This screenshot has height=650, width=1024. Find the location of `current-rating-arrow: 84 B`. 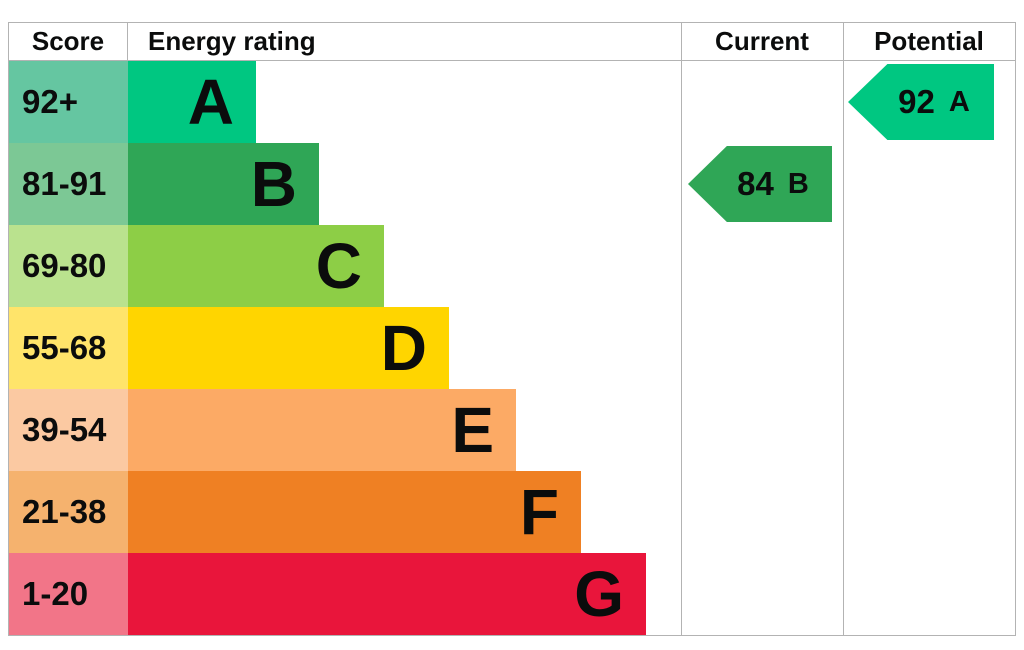

current-rating-arrow: 84 B is located at coordinates (760, 184).